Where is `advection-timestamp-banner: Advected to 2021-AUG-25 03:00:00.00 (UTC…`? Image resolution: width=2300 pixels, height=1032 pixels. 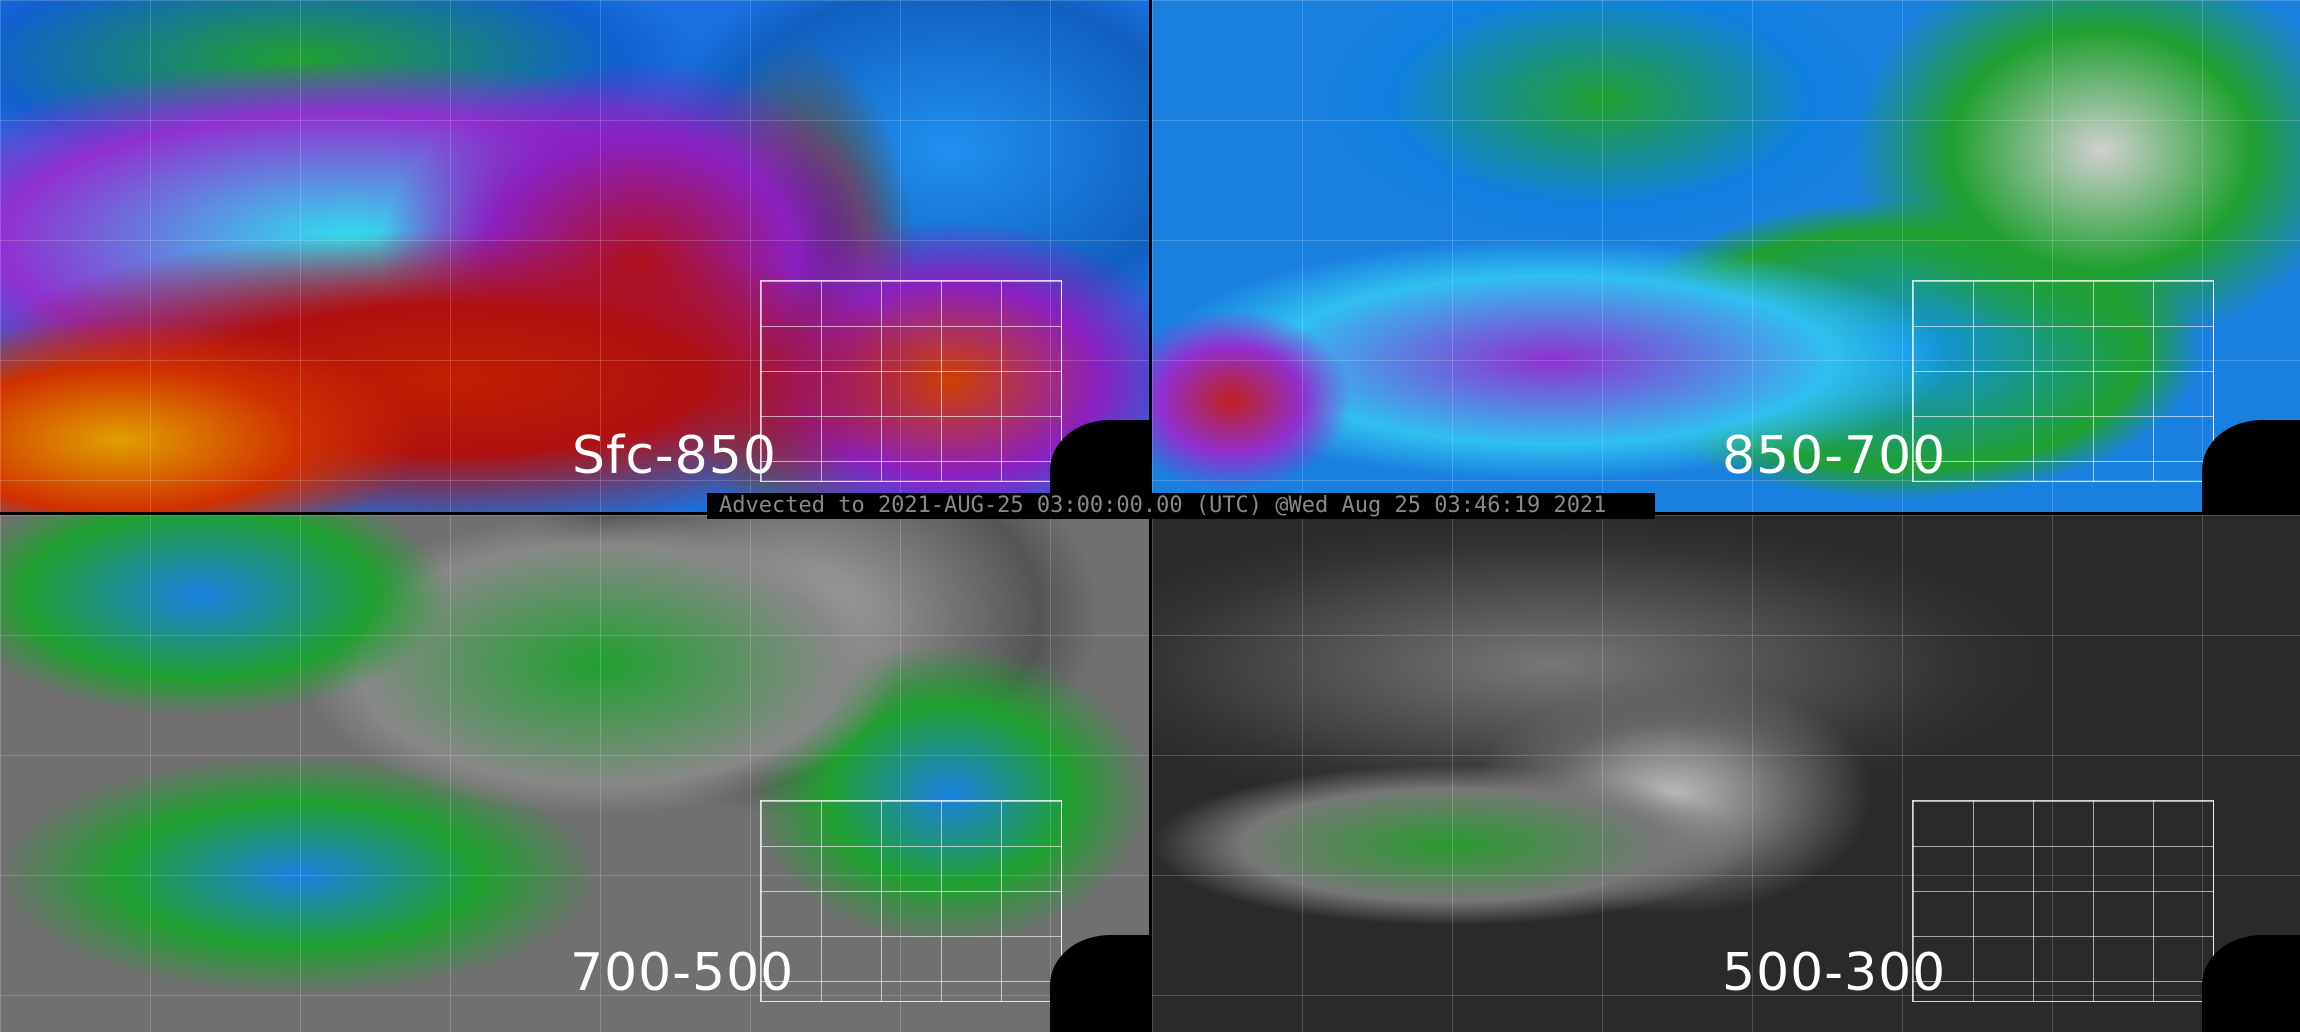 advection-timestamp-banner: Advected to 2021-AUG-25 03:00:00.00 (UTC… is located at coordinates (1181, 506).